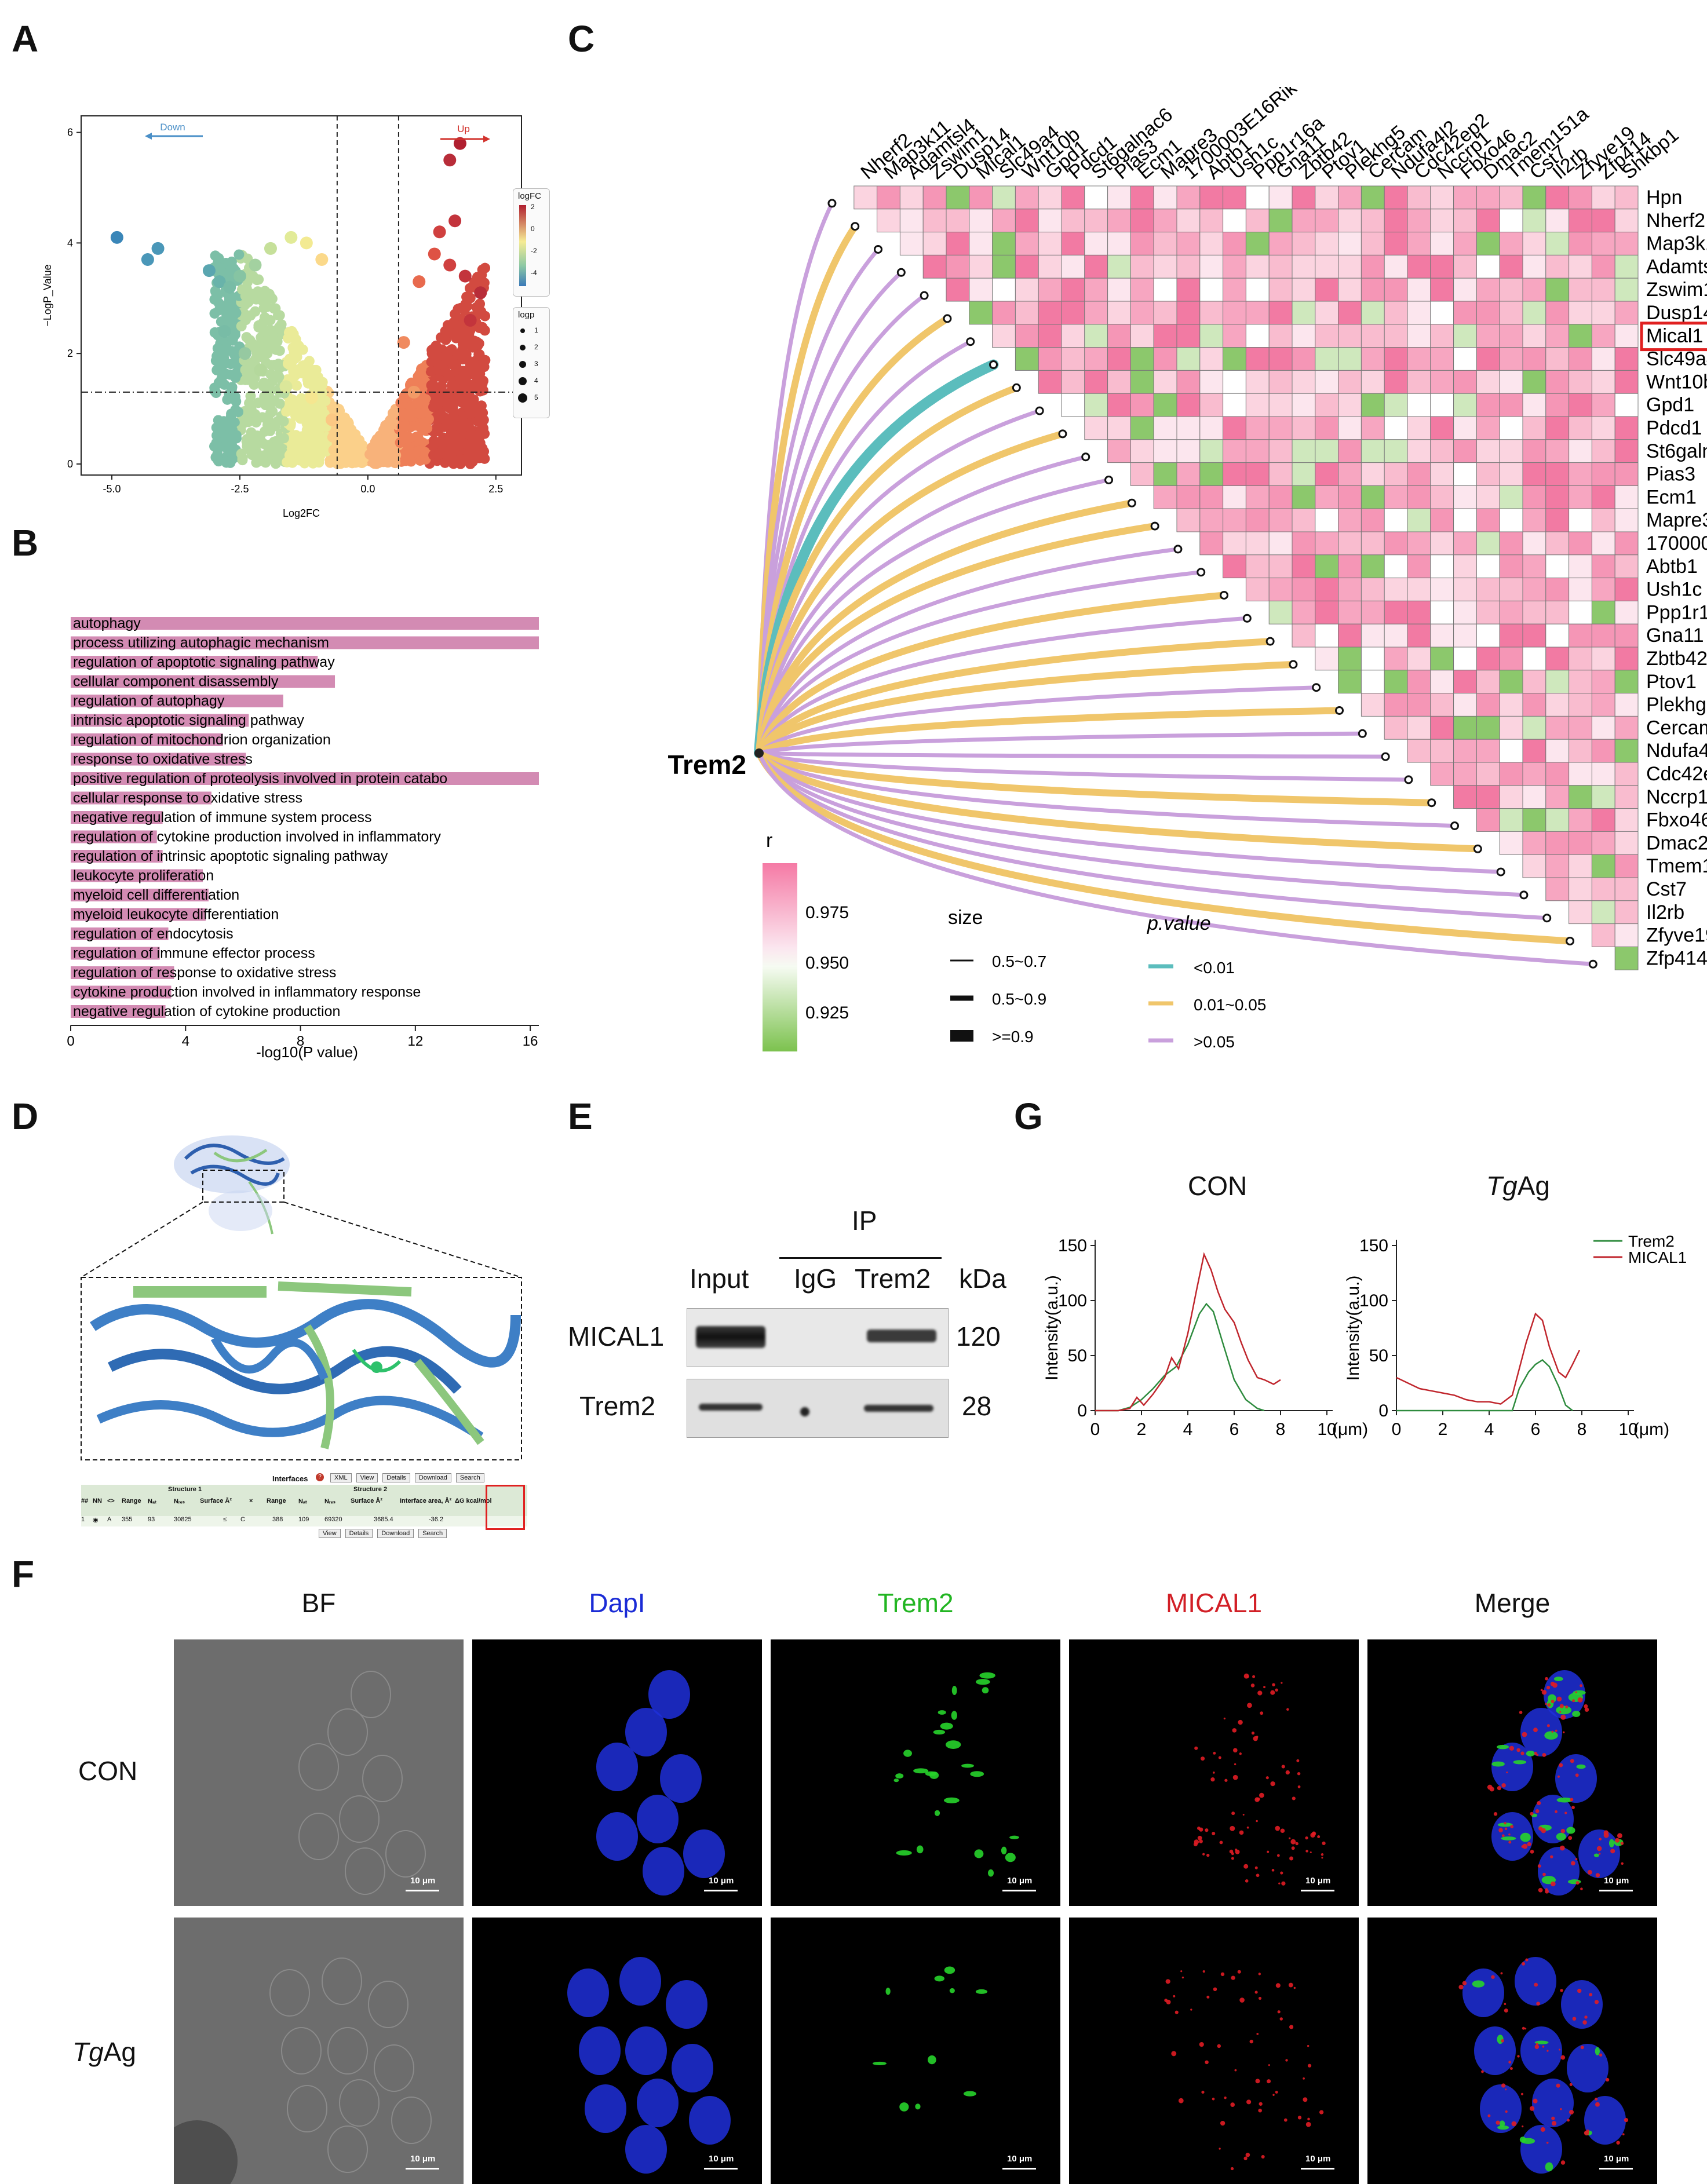 This screenshot has width=1707, height=2184. I want to click on y-tick-label: 150, so click(1373, 1245).